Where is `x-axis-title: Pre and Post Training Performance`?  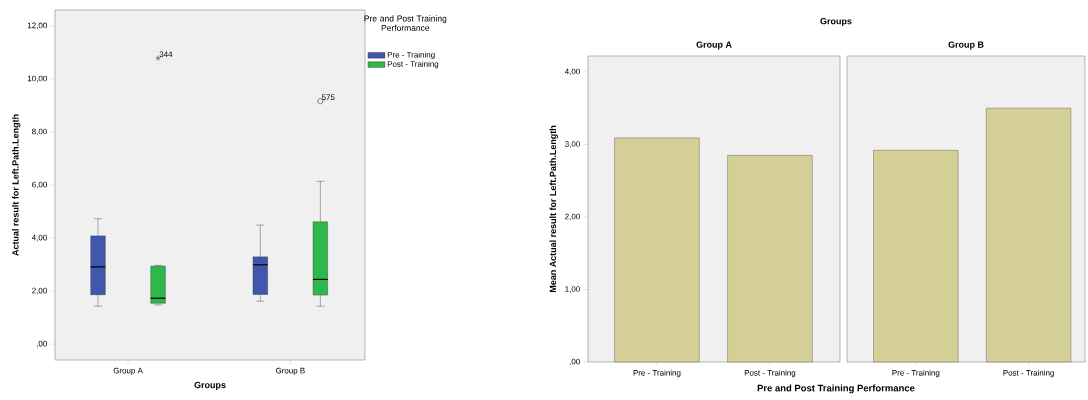
x-axis-title: Pre and Post Training Performance is located at coordinates (836, 389).